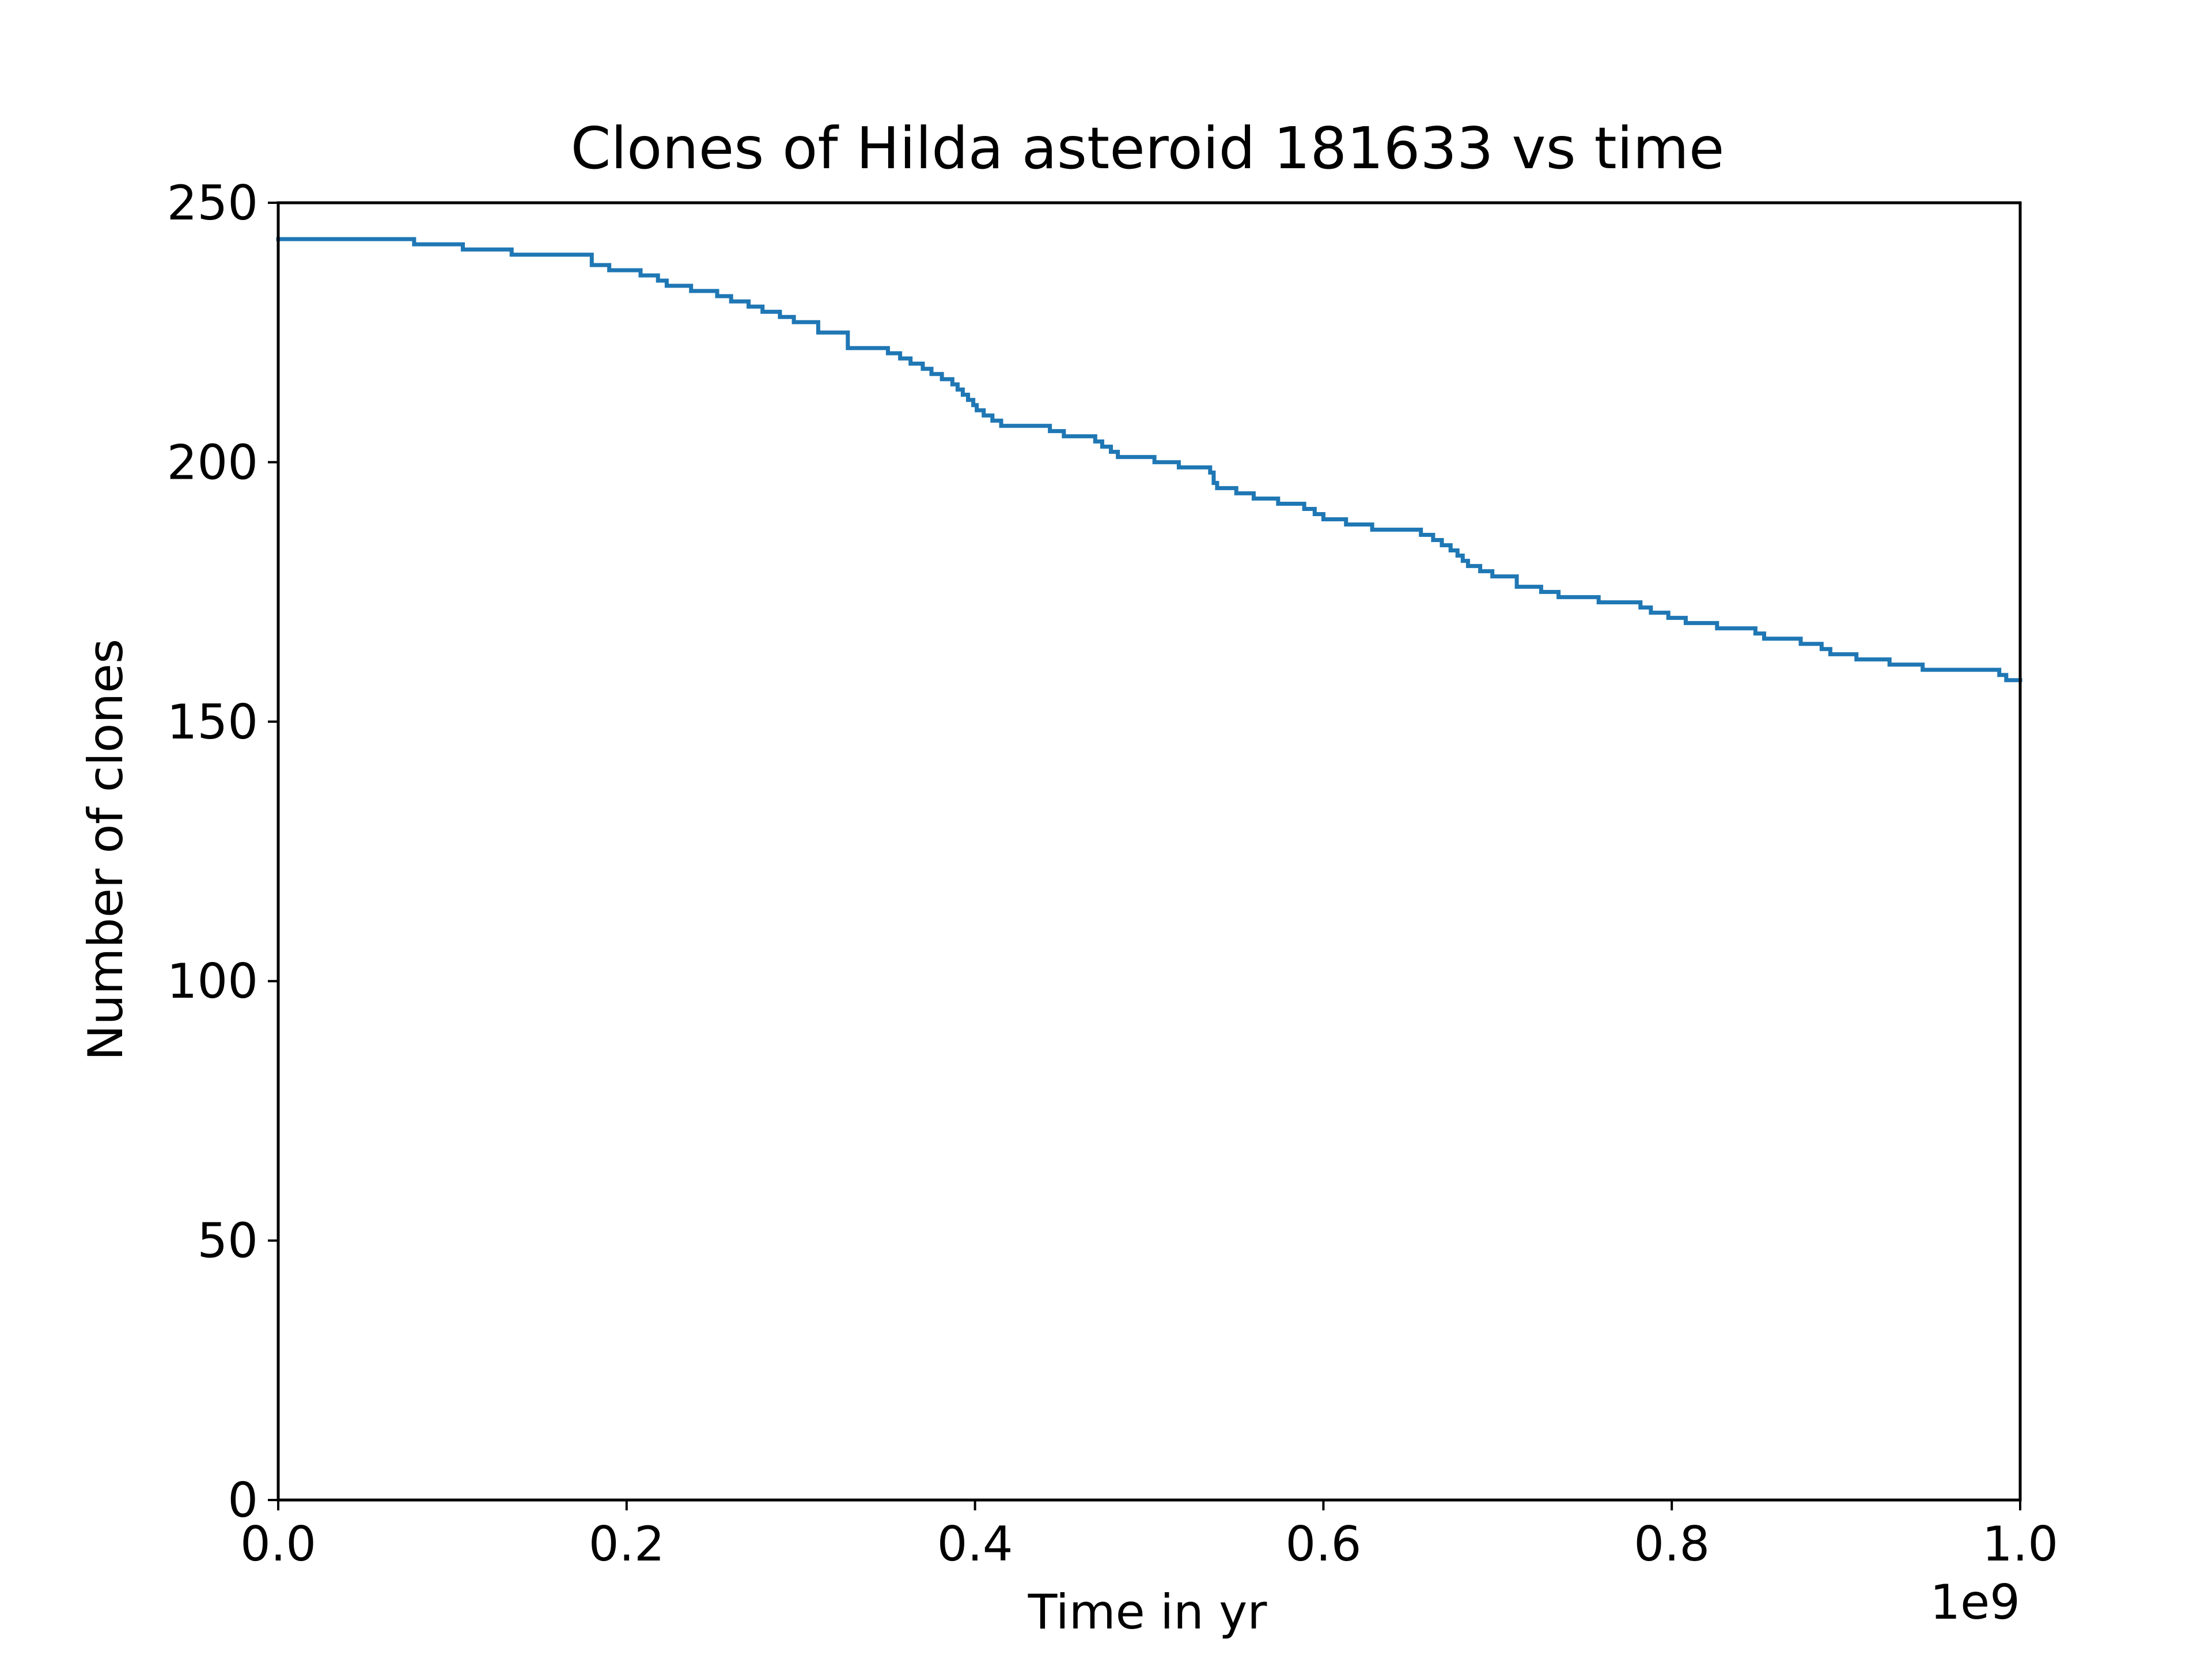 This screenshot has height=1659, width=2212. Describe the element at coordinates (243, 1500) in the screenshot. I see `y-tick-label: 0` at that location.